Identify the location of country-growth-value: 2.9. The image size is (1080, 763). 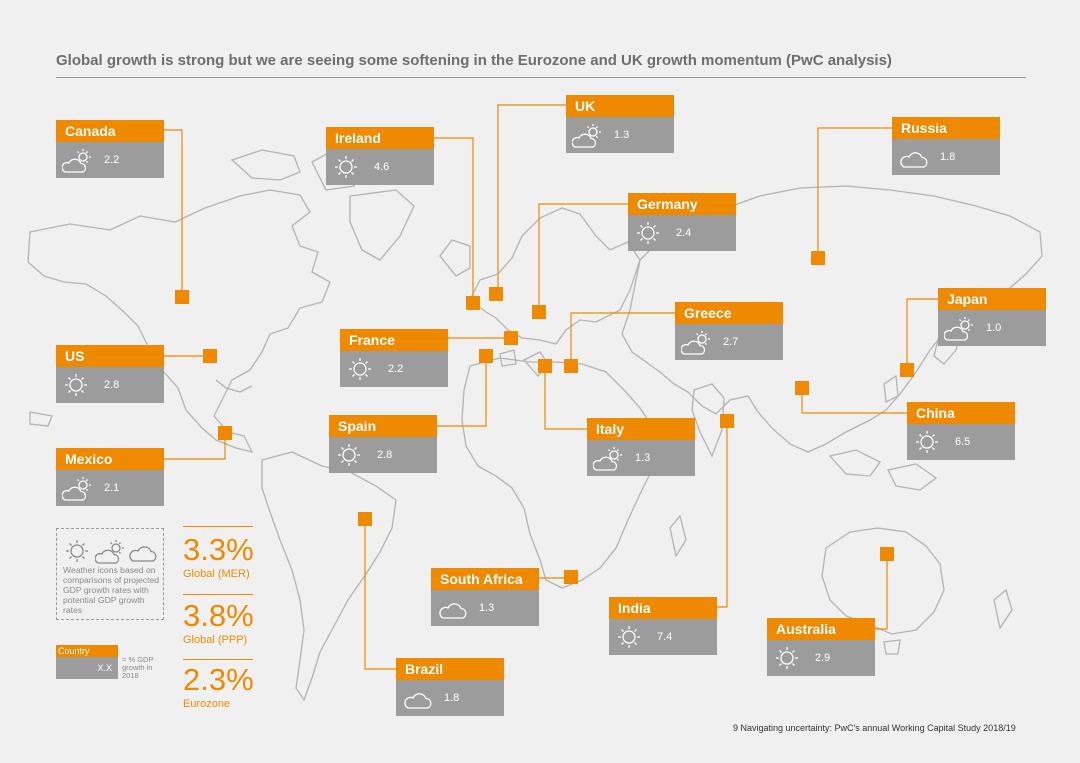
(823, 658).